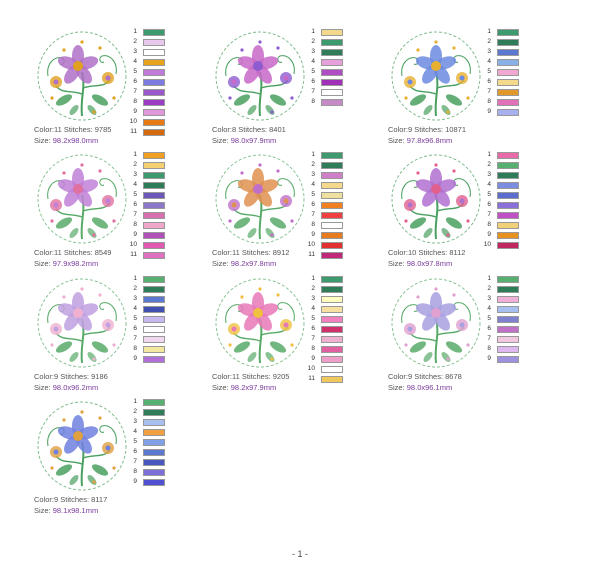 This screenshot has height=569, width=600. What do you see at coordinates (327, 350) in the screenshot?
I see `color-swatch-row: 8` at bounding box center [327, 350].